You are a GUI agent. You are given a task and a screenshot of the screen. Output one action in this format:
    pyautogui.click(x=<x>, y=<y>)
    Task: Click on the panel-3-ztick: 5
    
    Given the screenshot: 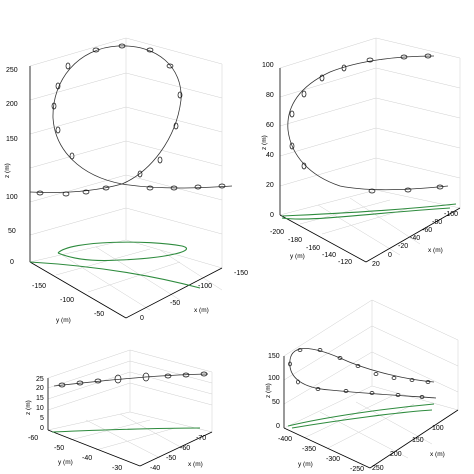 What is the action you would take?
    pyautogui.click(x=42, y=418)
    